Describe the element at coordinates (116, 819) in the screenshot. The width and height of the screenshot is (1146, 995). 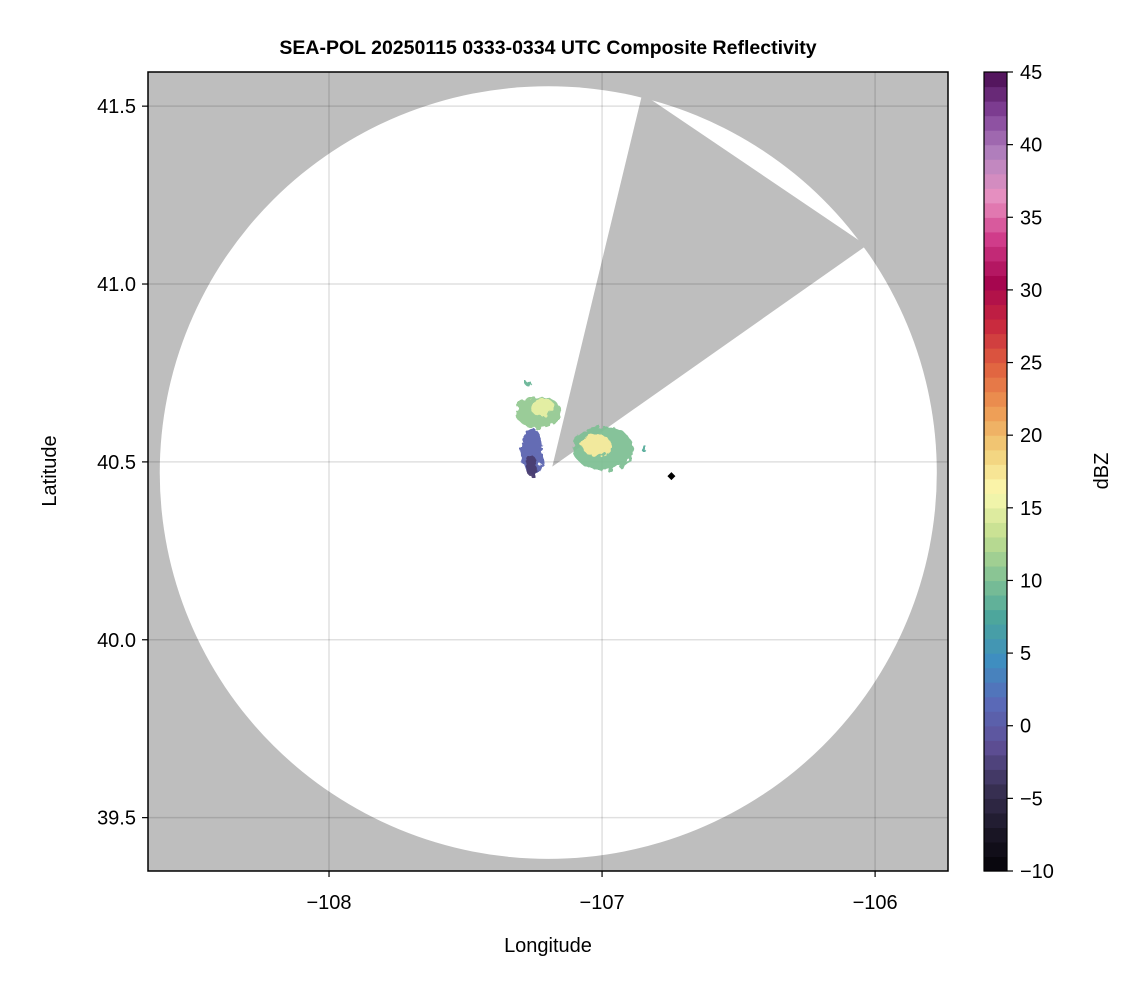
I see `y-tick-label: 39.5` at that location.